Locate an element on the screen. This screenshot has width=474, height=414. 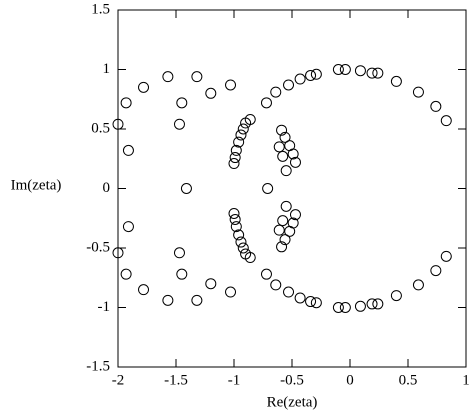
x-tick-label: -1 is located at coordinates (234, 380).